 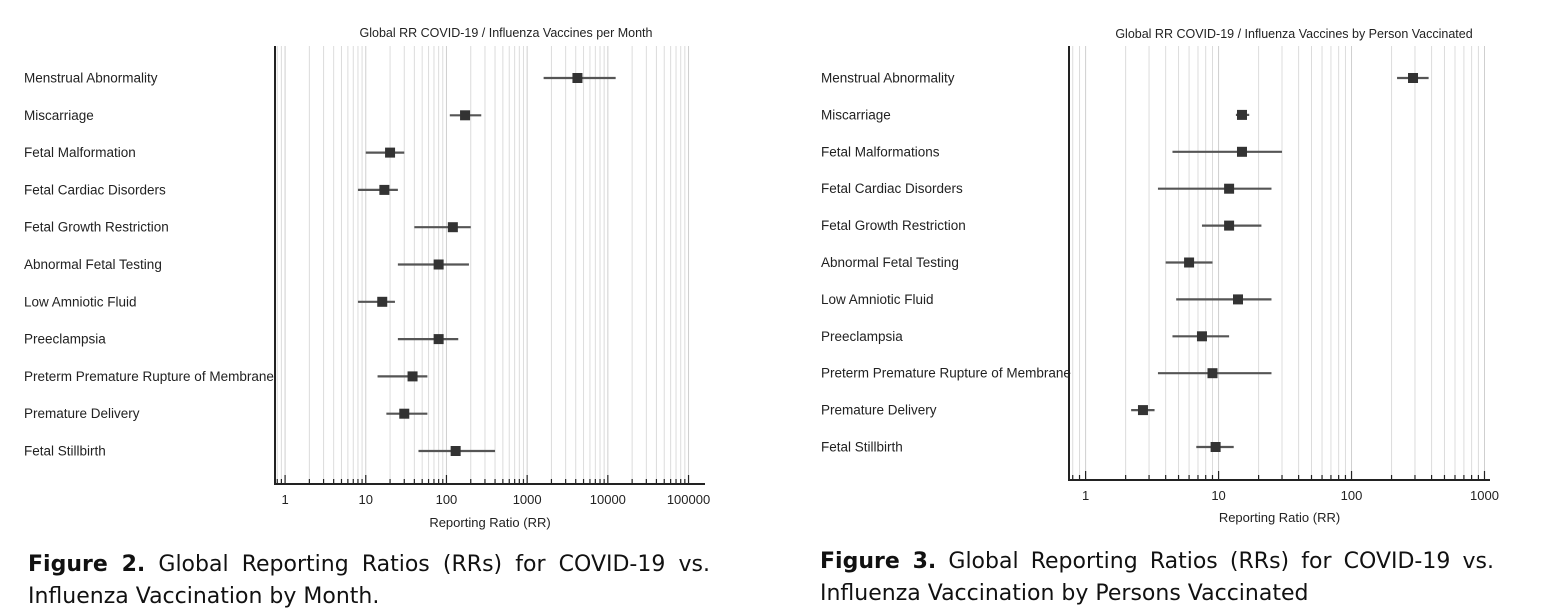 What do you see at coordinates (366, 499) in the screenshot?
I see `p1-x-tick-label: 10` at bounding box center [366, 499].